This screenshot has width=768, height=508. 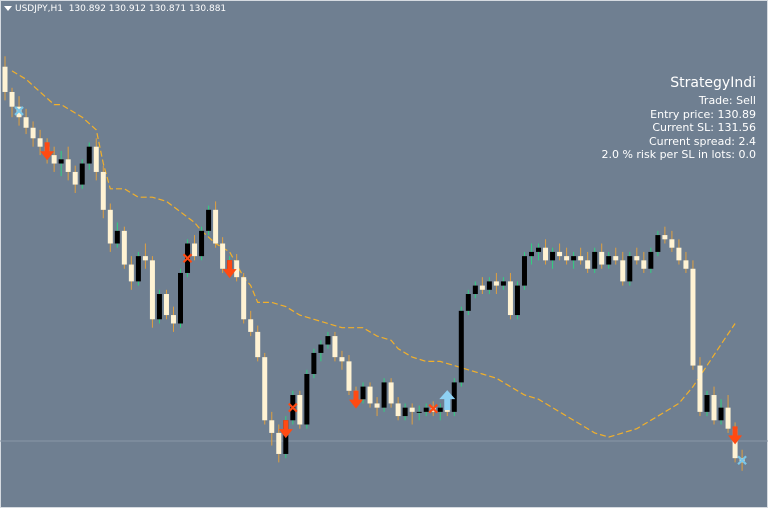 What do you see at coordinates (447, 400) in the screenshot?
I see `buy-arrow-icon` at bounding box center [447, 400].